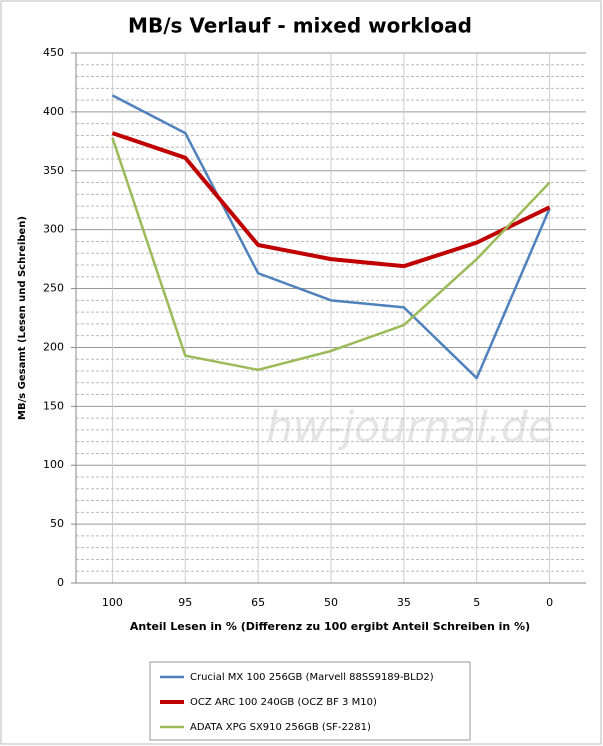  I want to click on y-tick-label: 300, so click(53, 229).